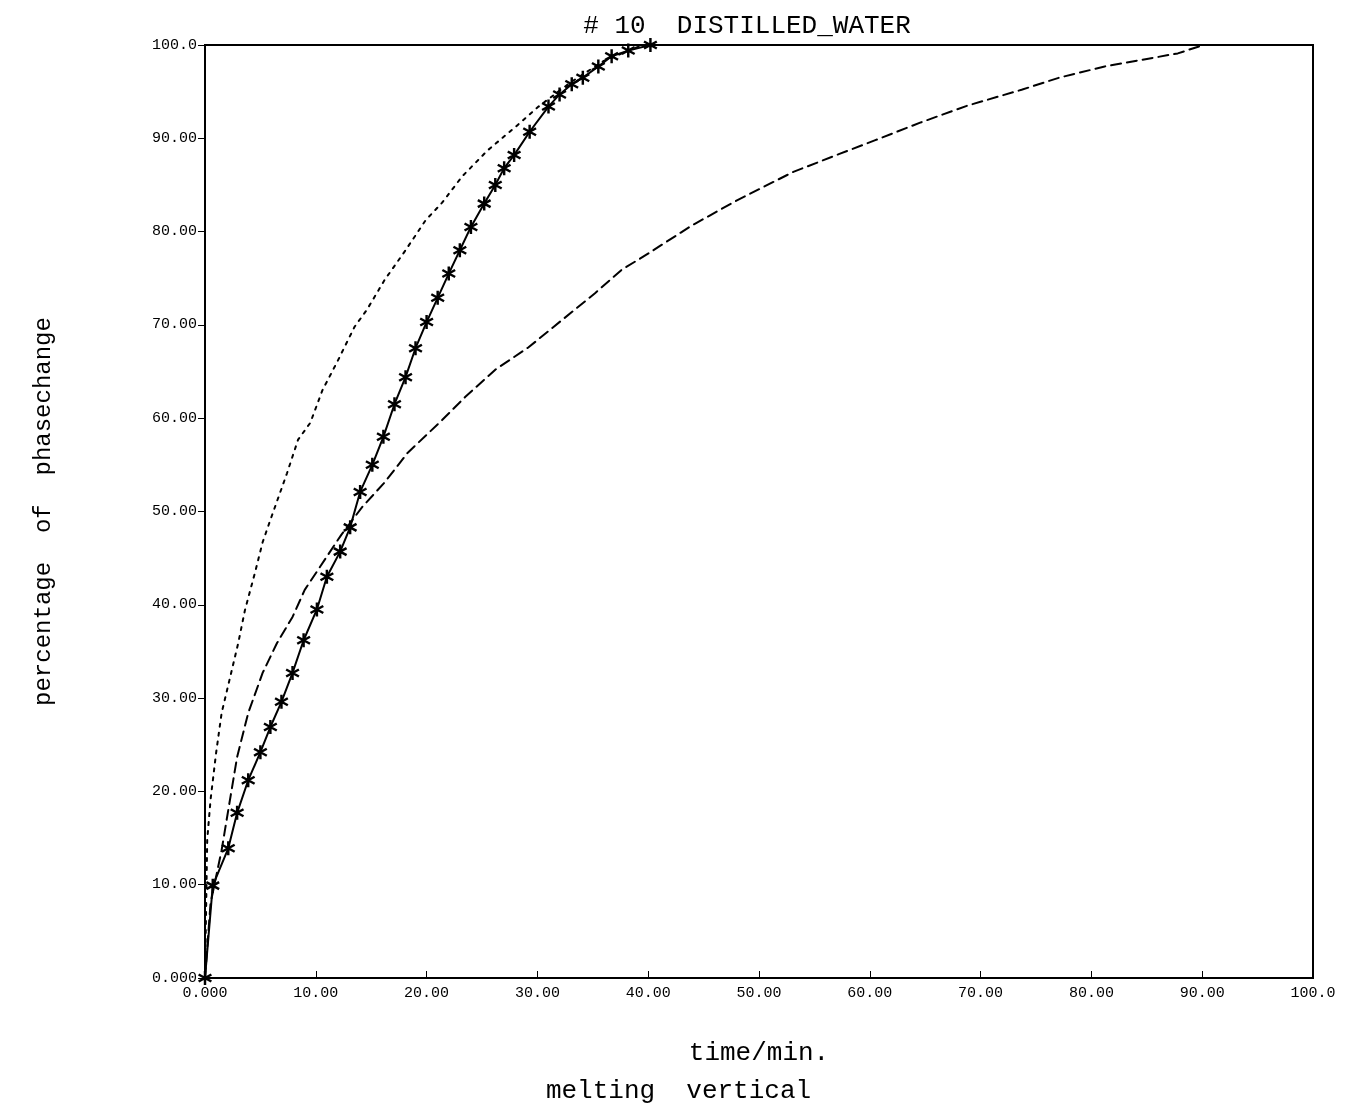 This screenshot has width=1357, height=1120. I want to click on x-tick-label: 30.00, so click(537, 993).